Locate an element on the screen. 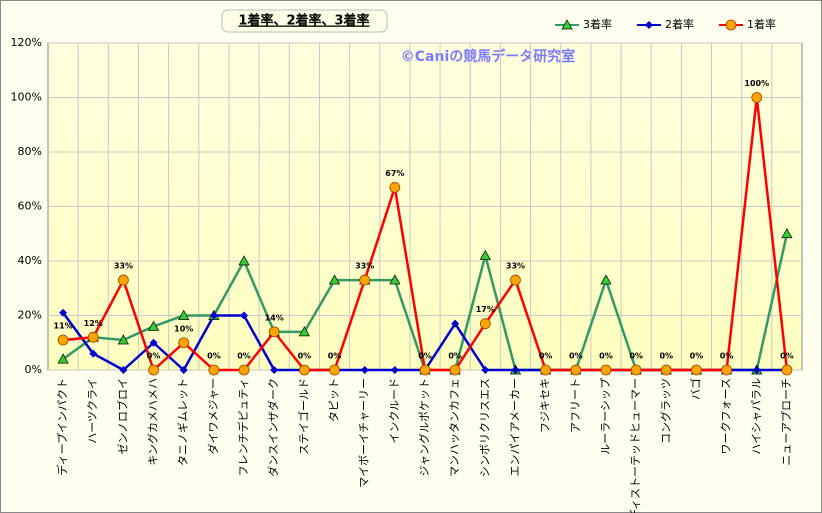  x-tick-label: フレンチデピュティ is located at coordinates (243, 427).